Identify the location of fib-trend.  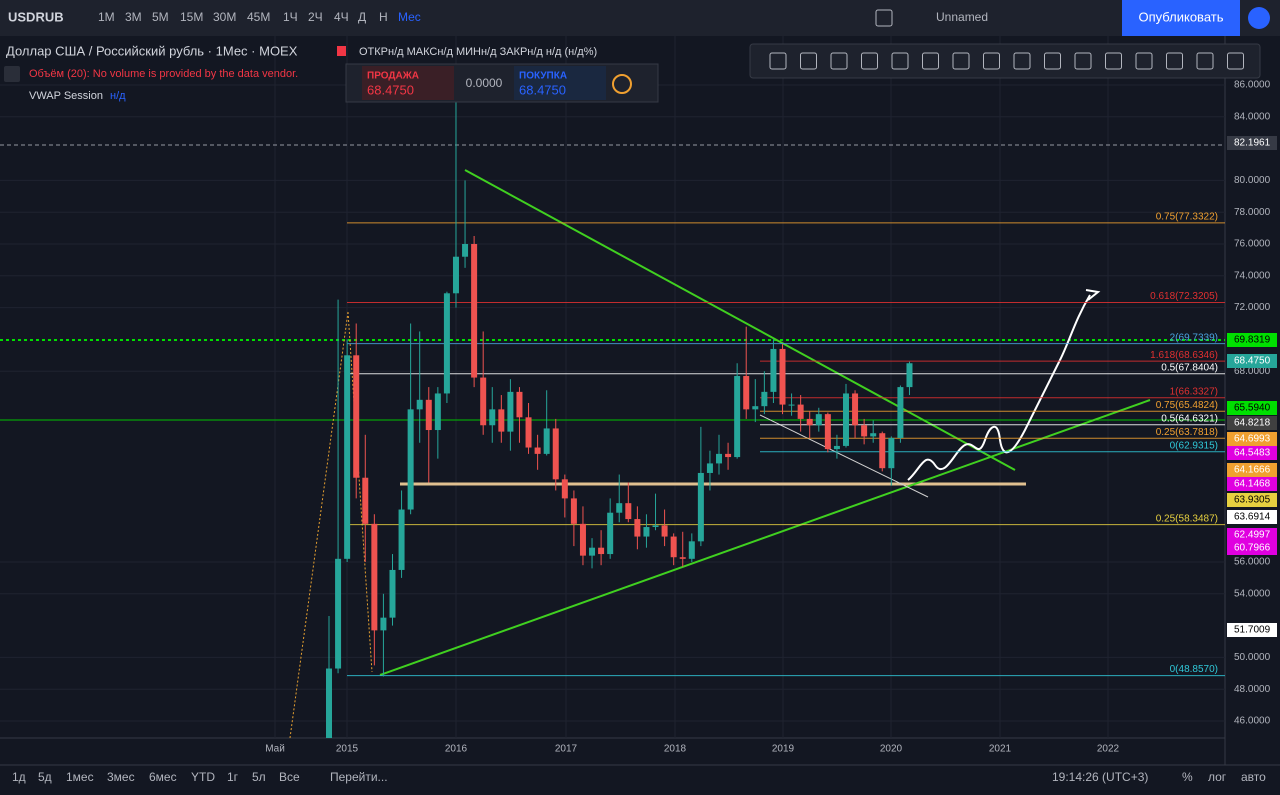
(360, 492).